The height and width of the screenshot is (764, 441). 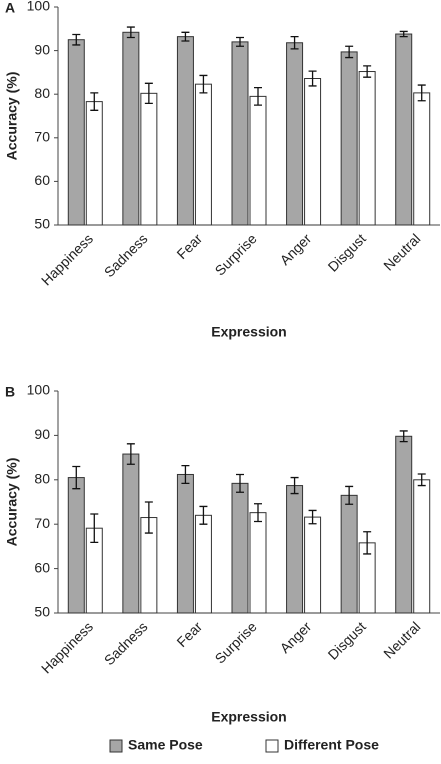 I want to click on panel-label: B, so click(x=10, y=392).